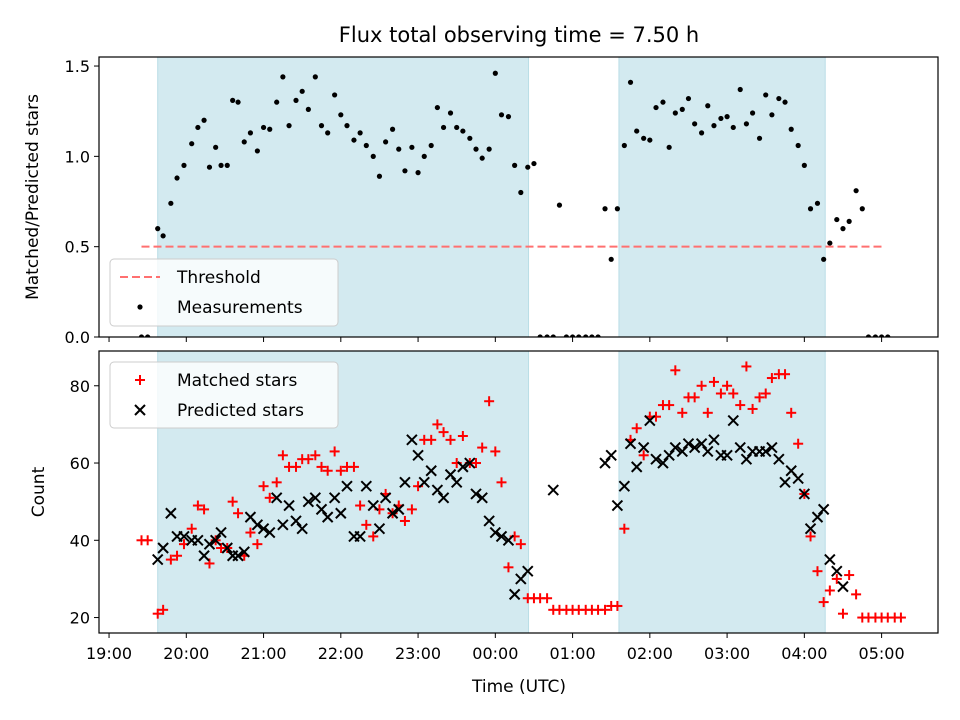 This screenshot has width=960, height=720. What do you see at coordinates (80, 386) in the screenshot?
I see `bottom-y-tick-label-3: 80` at bounding box center [80, 386].